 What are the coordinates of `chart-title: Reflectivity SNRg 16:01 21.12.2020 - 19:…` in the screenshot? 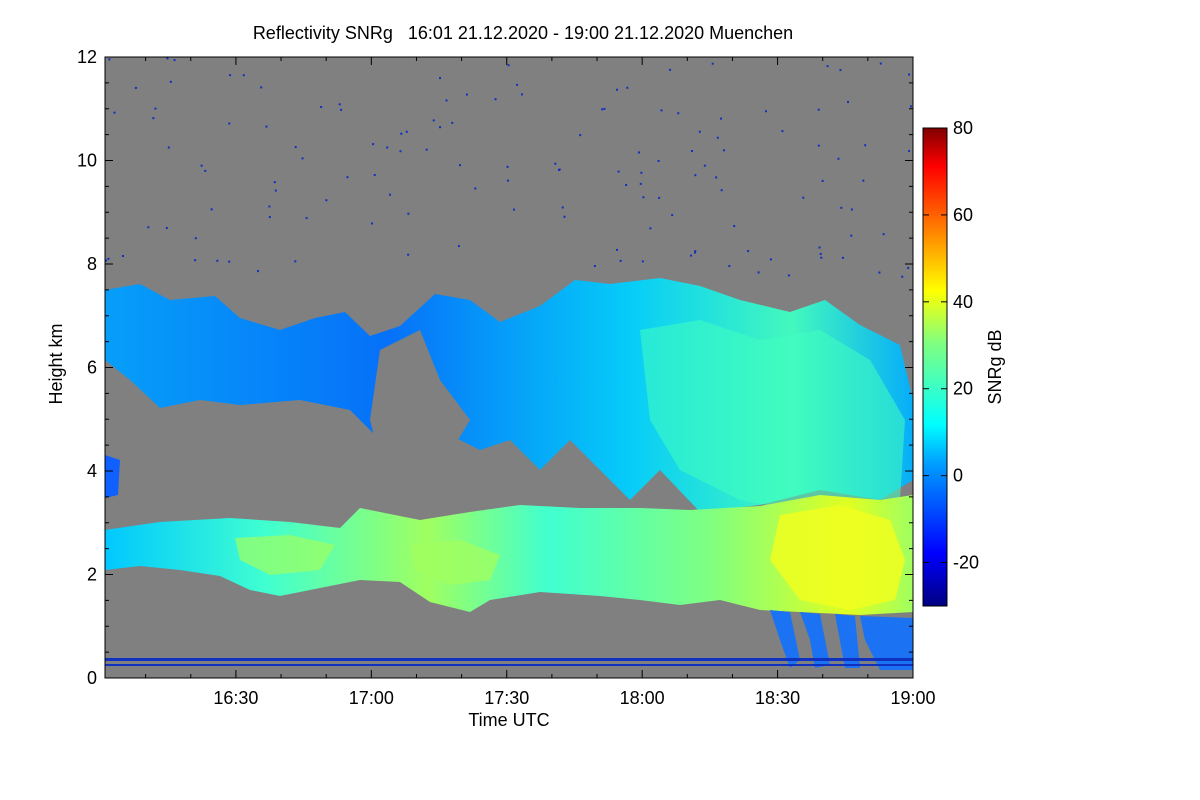 It's located at (523, 33).